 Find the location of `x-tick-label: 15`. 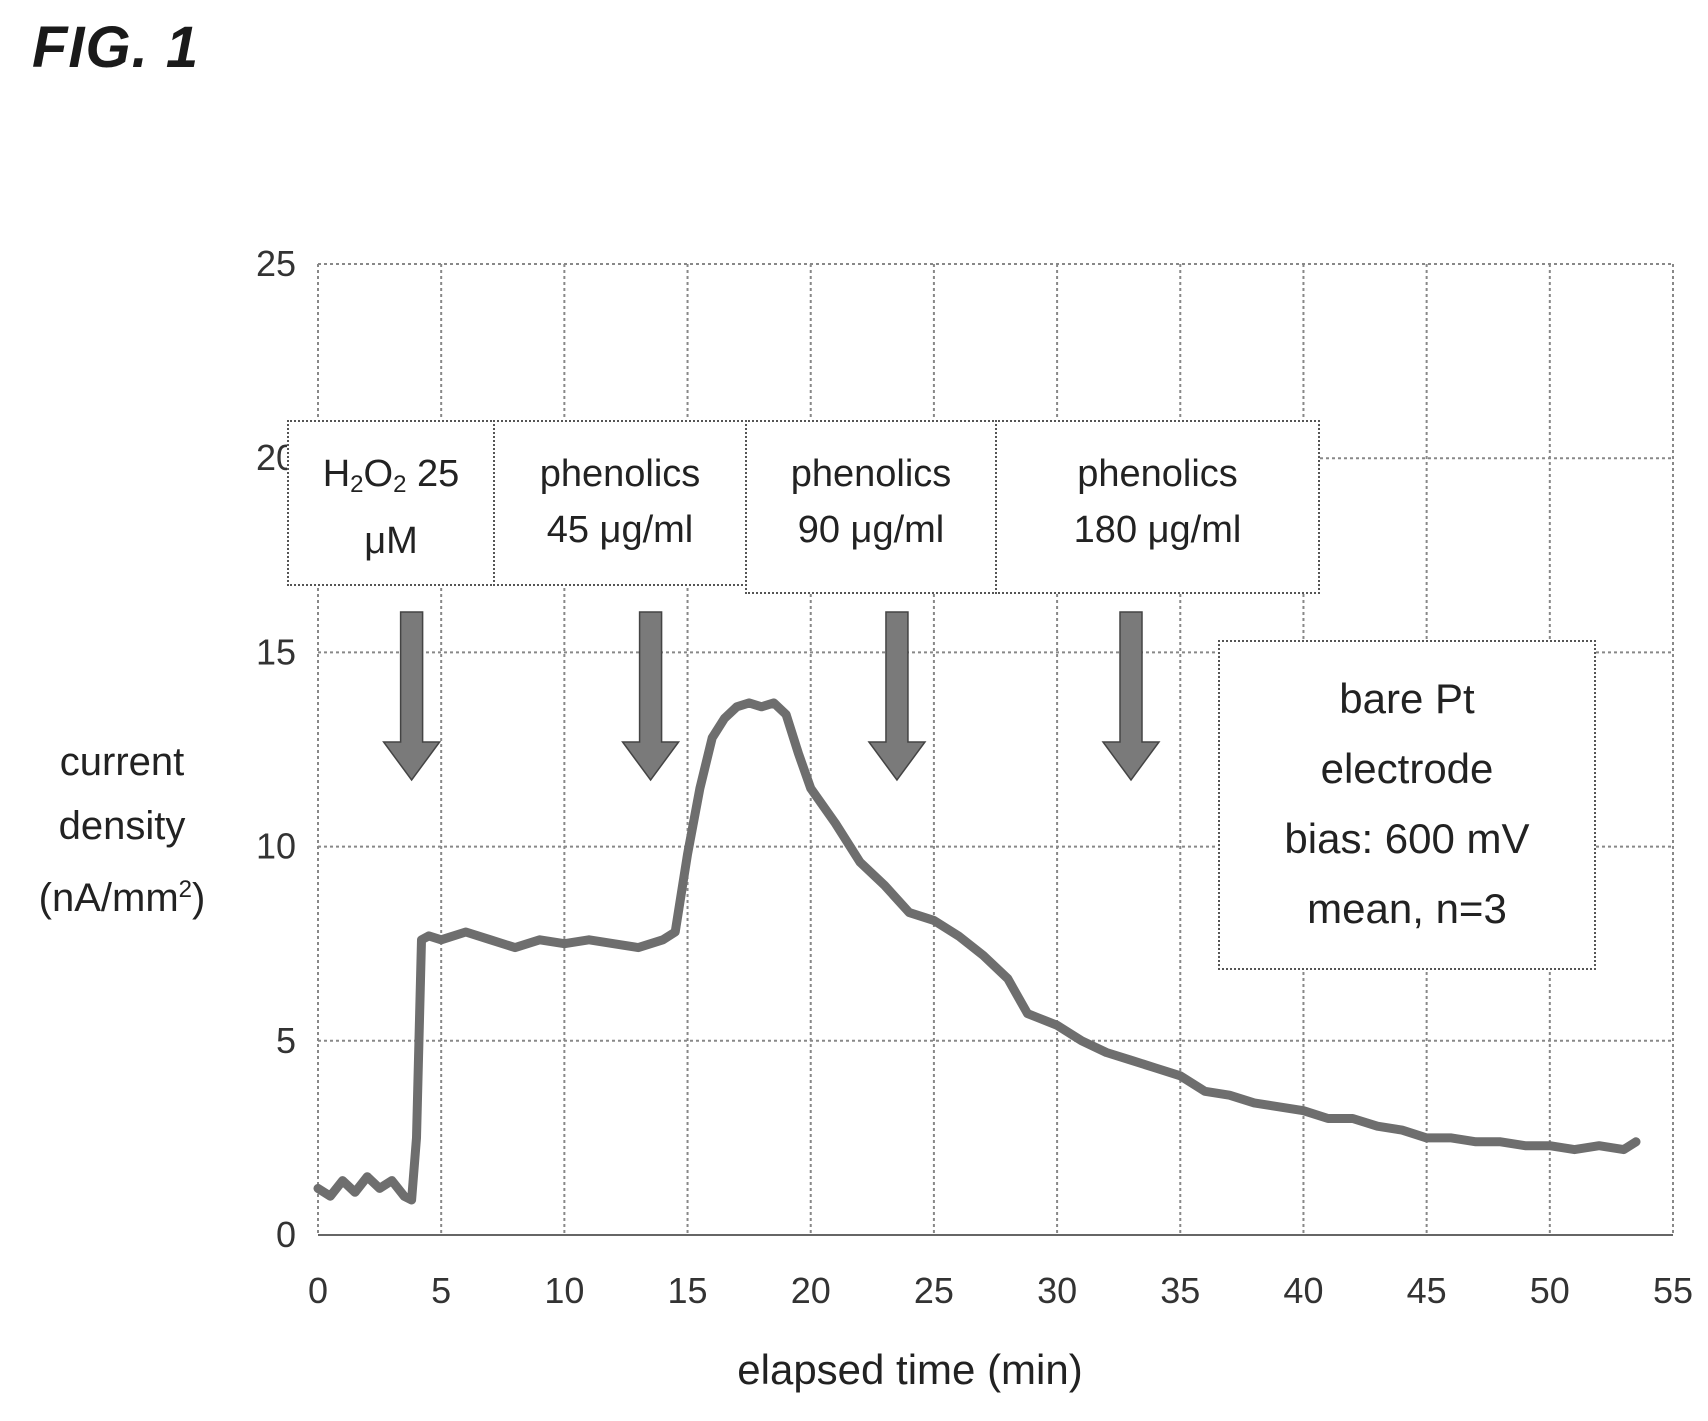

x-tick-label: 15 is located at coordinates (688, 1290).